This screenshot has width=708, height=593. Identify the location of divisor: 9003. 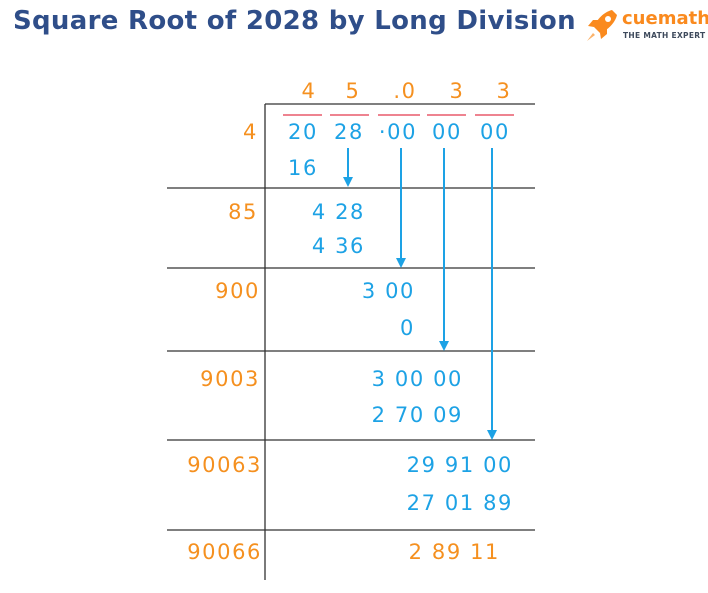
(230, 379).